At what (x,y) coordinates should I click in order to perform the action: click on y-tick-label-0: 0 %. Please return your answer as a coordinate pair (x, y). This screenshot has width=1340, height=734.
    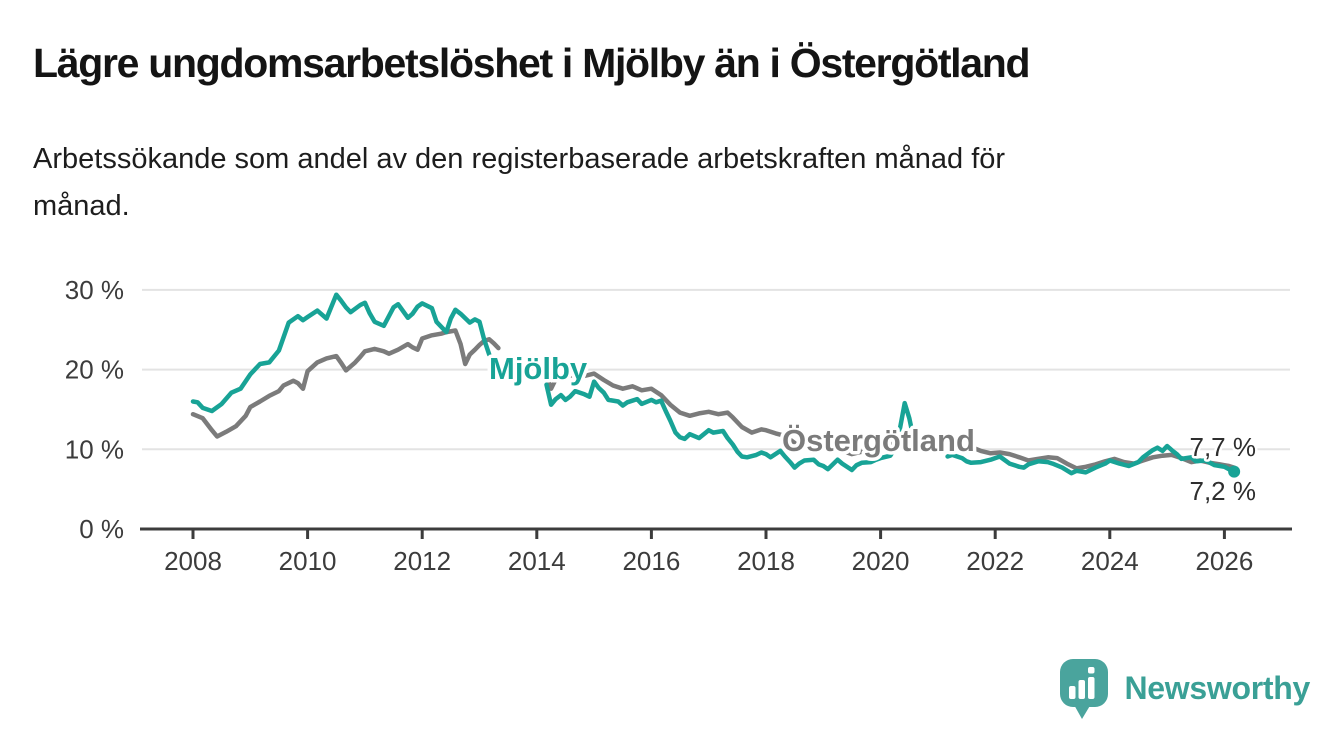
    Looking at the image, I should click on (101, 529).